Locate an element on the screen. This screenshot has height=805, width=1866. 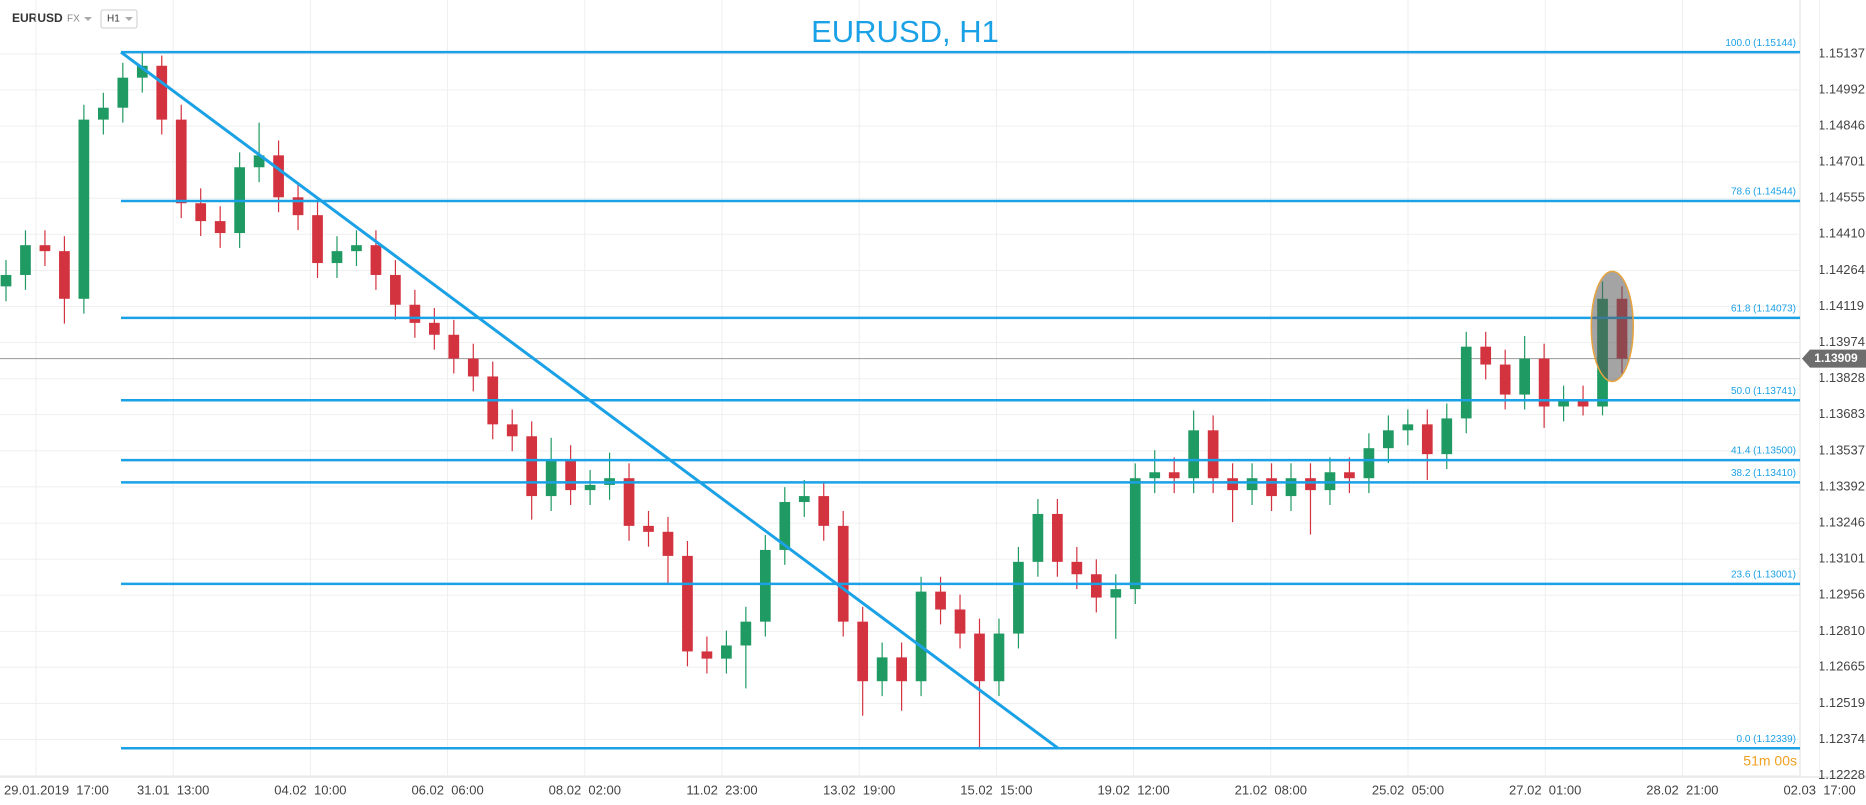
y-tick-label: 1.12519 is located at coordinates (1841, 702).